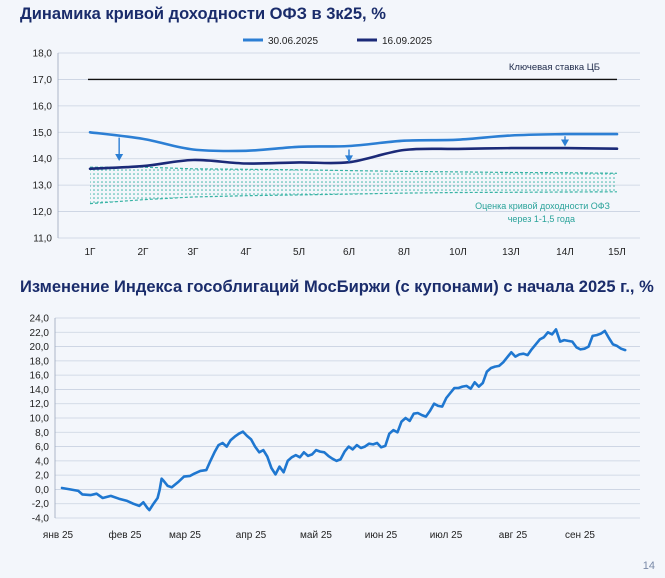 This screenshot has height=578, width=665. Describe the element at coordinates (247, 252) in the screenshot. I see `x-tick-label: 4Г` at that location.